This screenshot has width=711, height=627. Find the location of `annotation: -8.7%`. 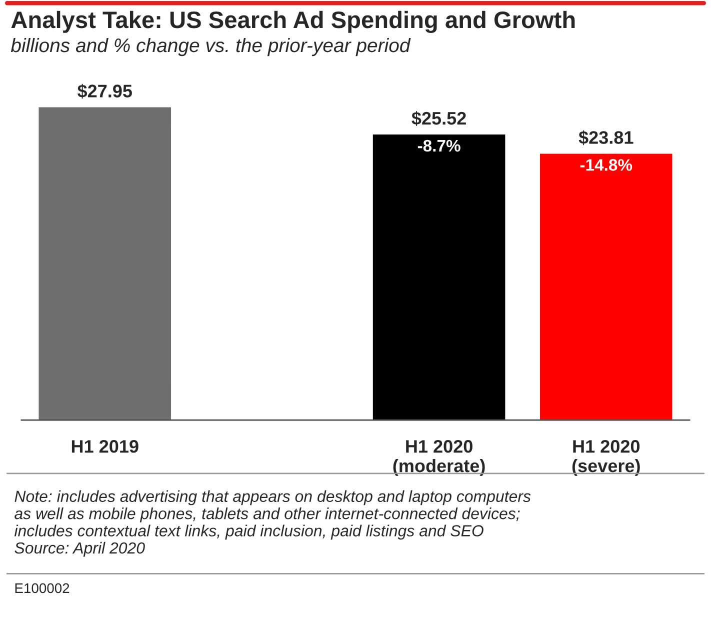

annotation: -8.7% is located at coordinates (439, 146).